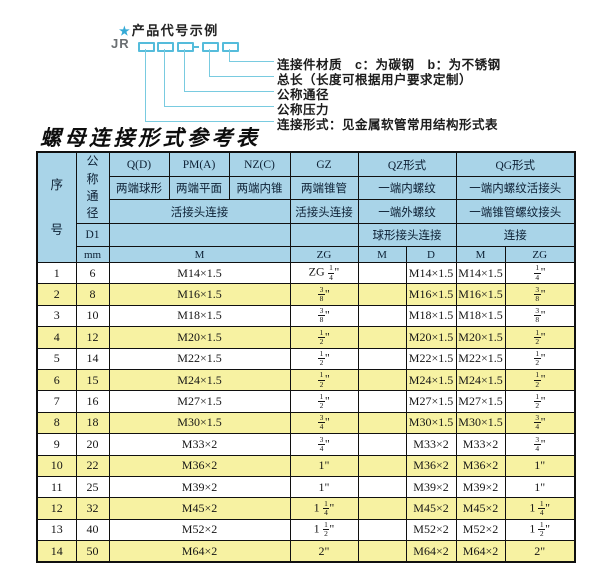  I want to click on cell-m: M16×1.5, so click(199, 294).